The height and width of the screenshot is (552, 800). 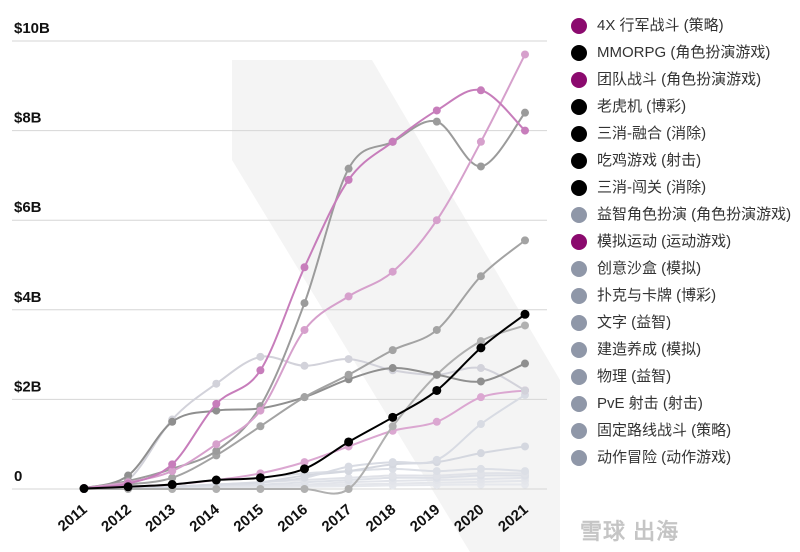 I want to click on legend-label: 4X 行军战斗 (策略), so click(x=660, y=25).